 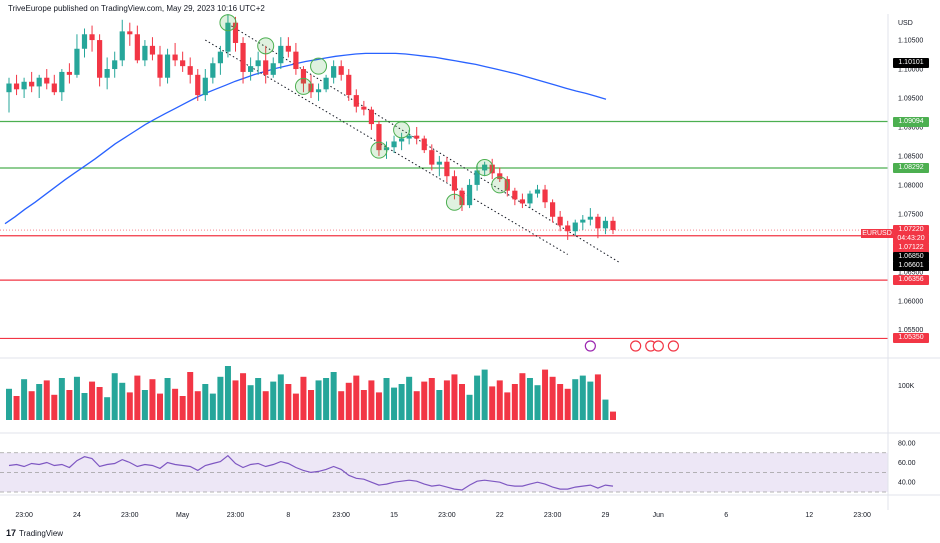 I want to click on currency-label: USD, so click(x=905, y=23).